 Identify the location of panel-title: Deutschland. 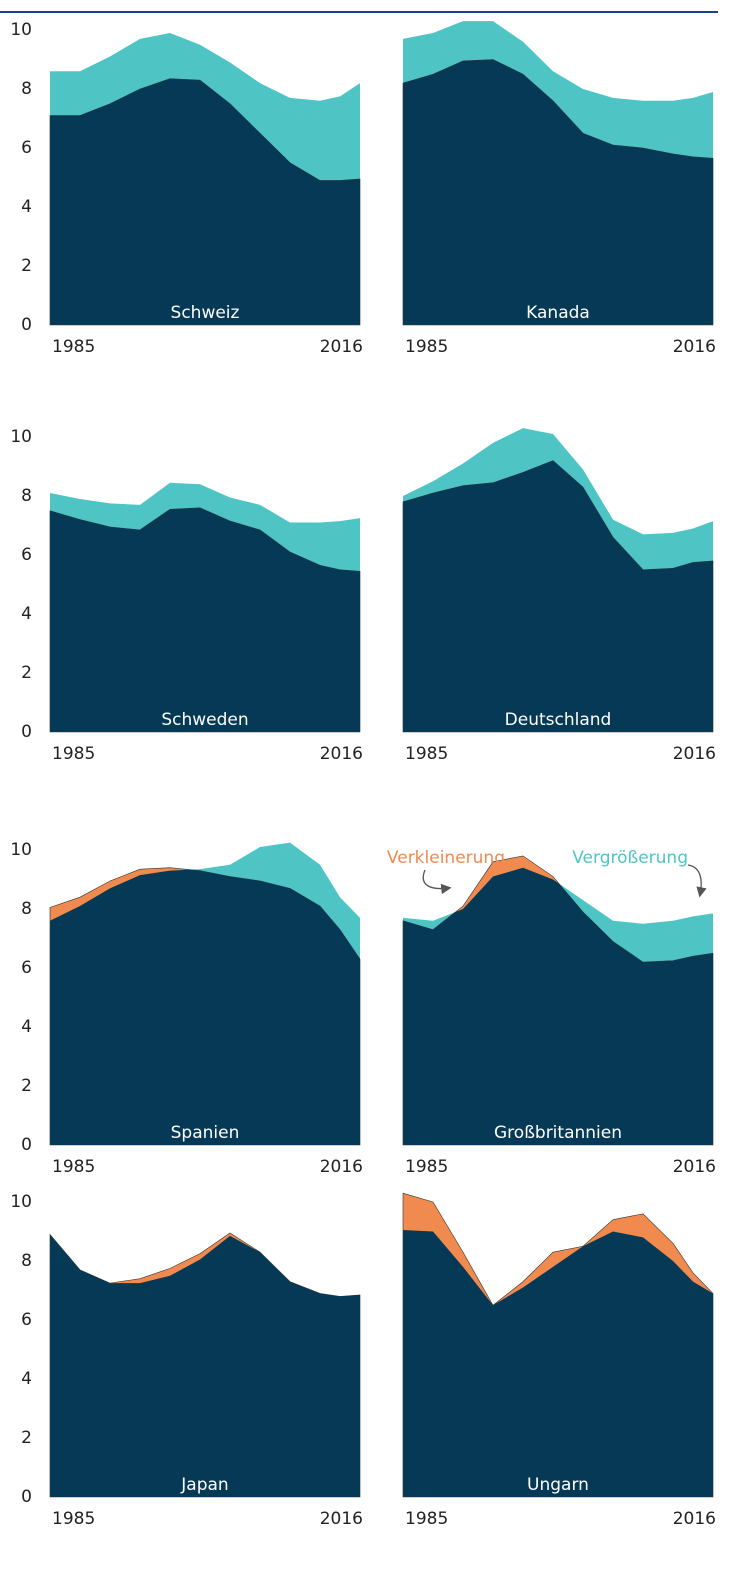
(558, 720).